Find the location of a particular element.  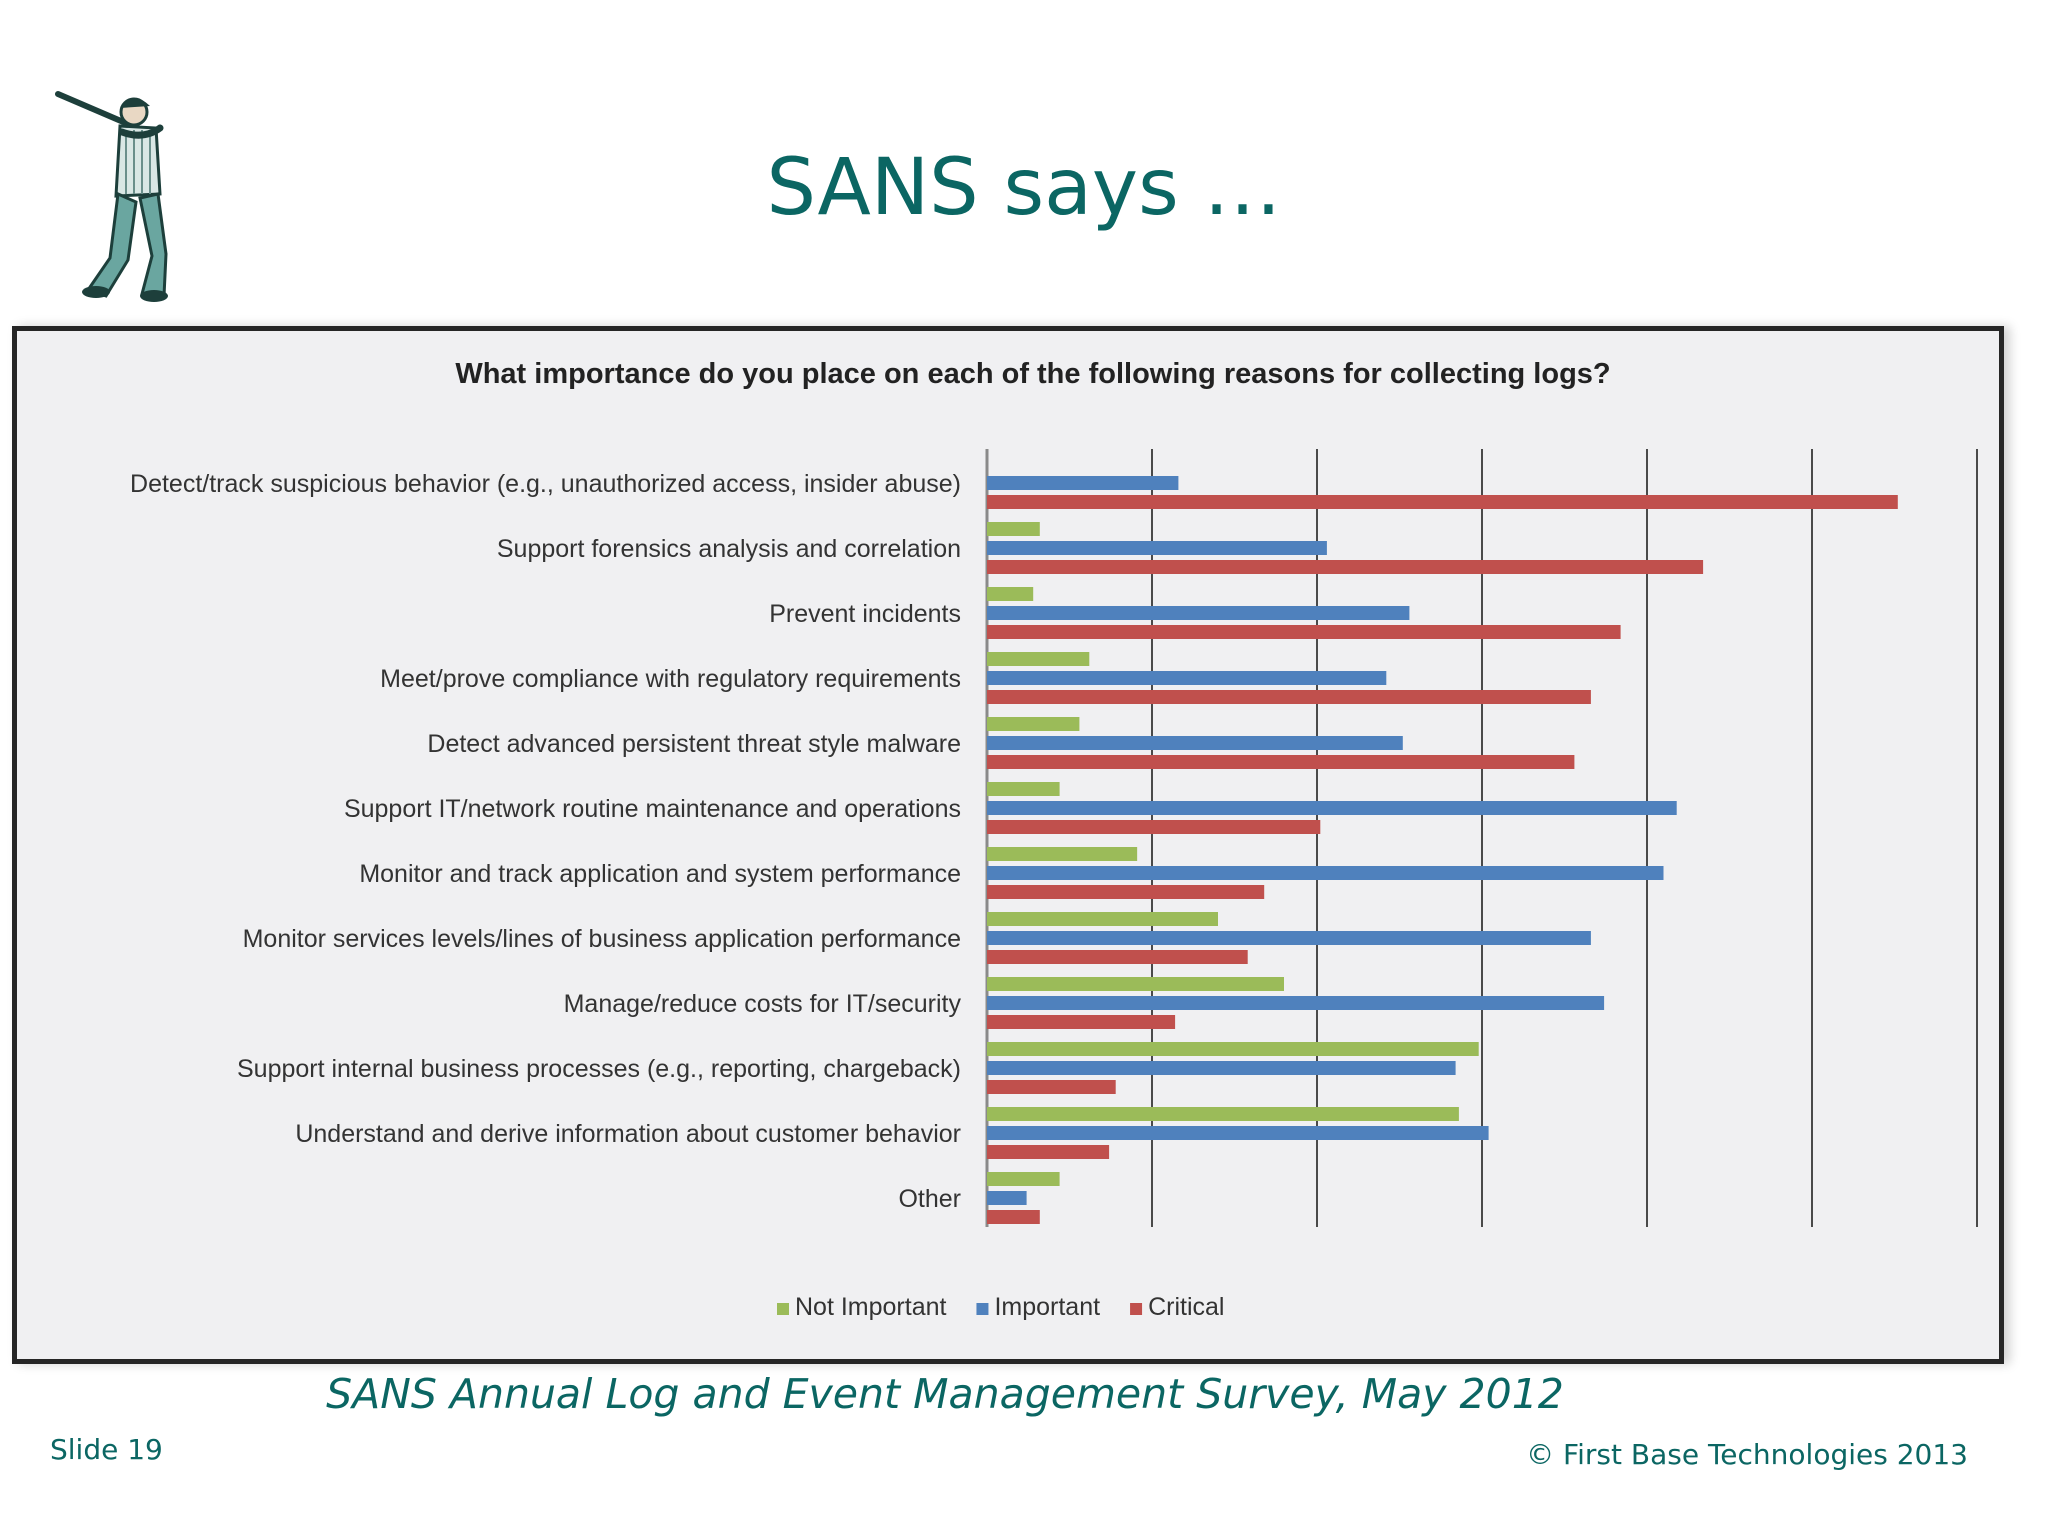

baseball-batter-icon is located at coordinates (111, 196).